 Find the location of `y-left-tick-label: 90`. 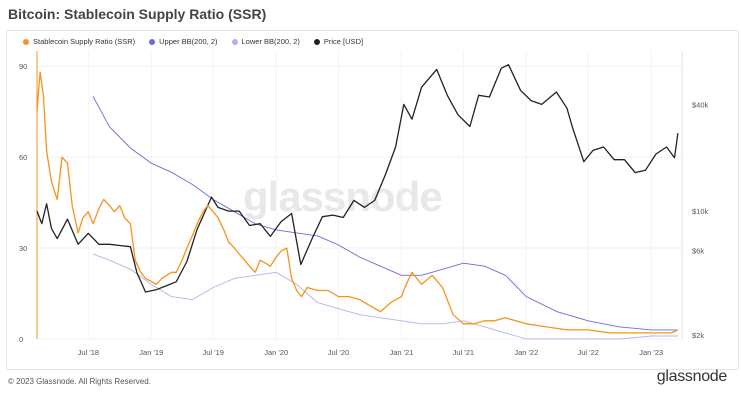

y-left-tick-label: 90 is located at coordinates (23, 66).